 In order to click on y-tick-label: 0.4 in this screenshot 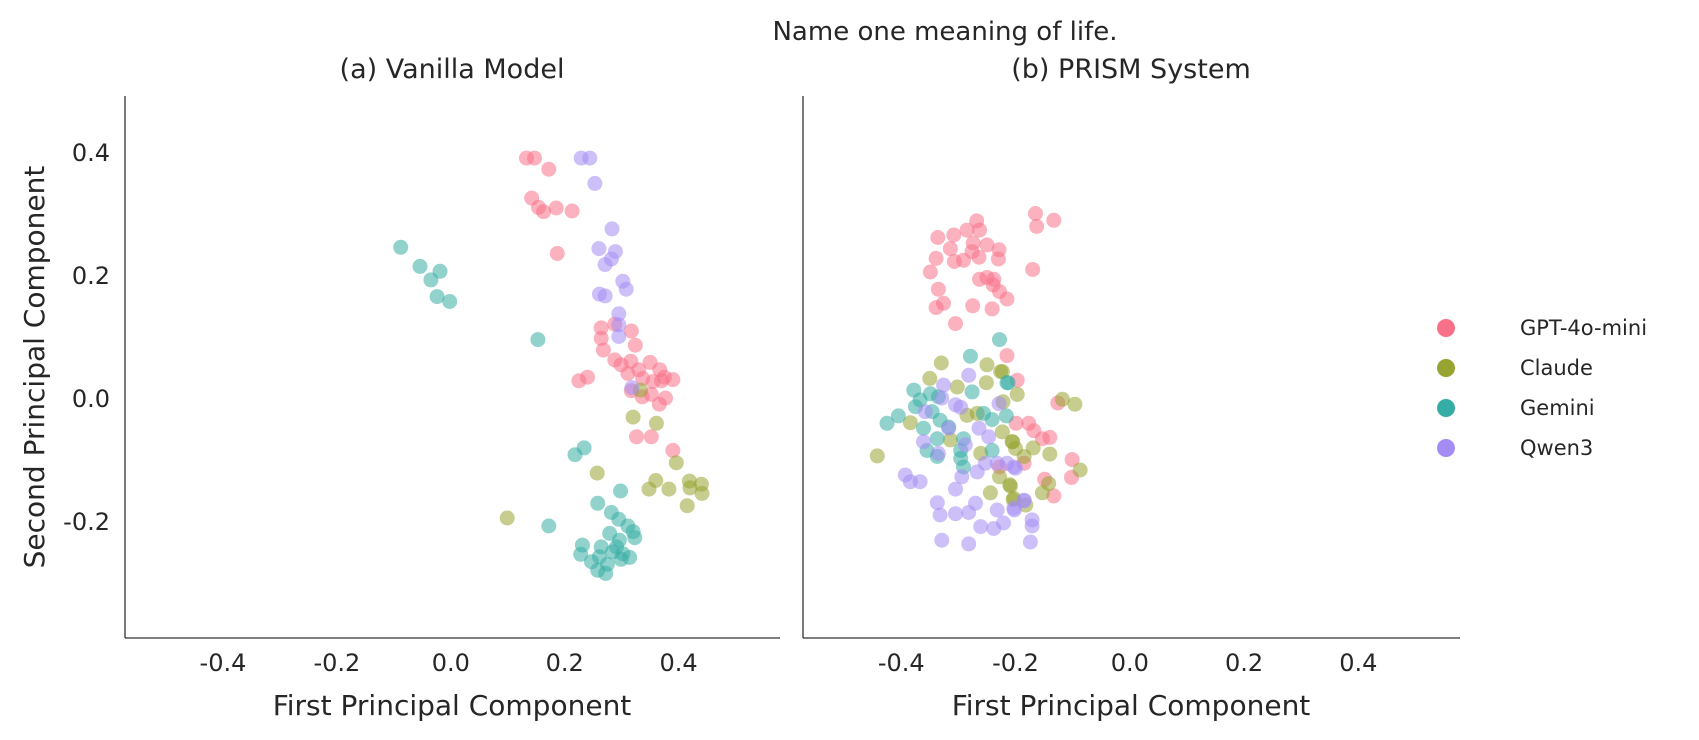, I will do `click(91, 153)`.